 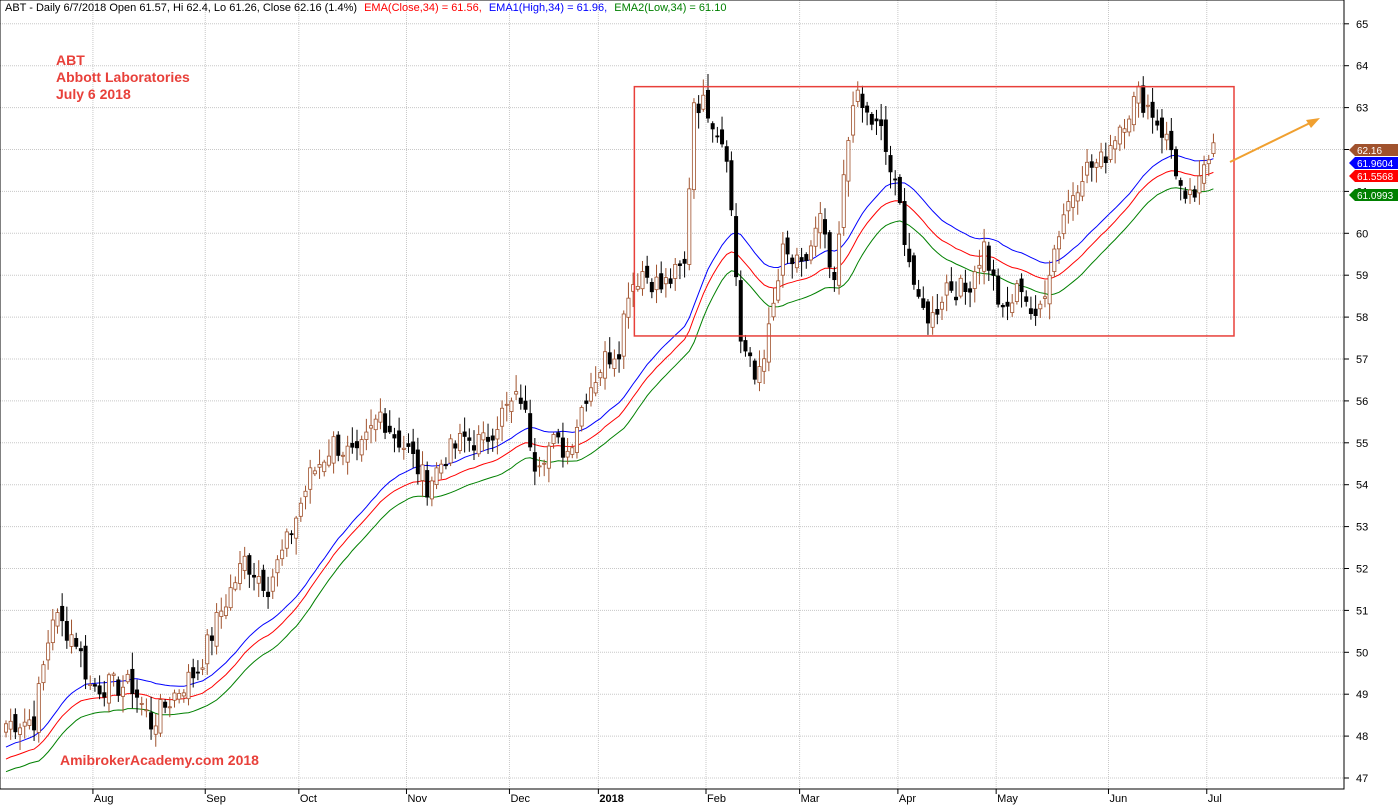 I want to click on y-axis-ticks: 47484950515253545556575859606162636465, so click(x=1356, y=402).